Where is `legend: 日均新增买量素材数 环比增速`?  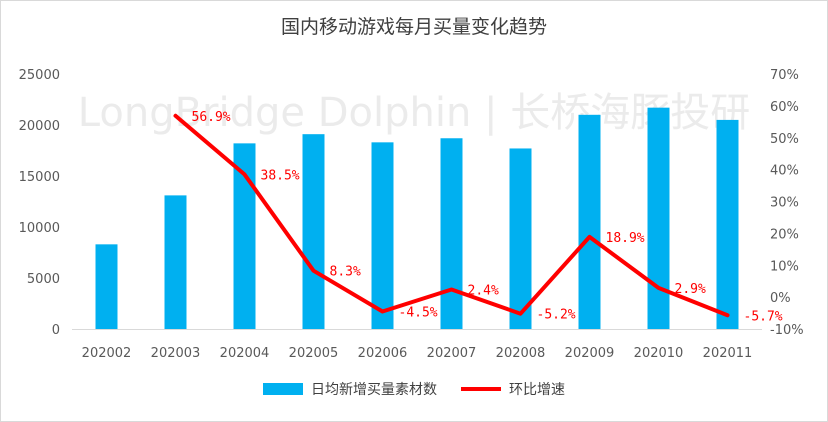
legend: 日均新增买量素材数 环比增速 is located at coordinates (414, 389).